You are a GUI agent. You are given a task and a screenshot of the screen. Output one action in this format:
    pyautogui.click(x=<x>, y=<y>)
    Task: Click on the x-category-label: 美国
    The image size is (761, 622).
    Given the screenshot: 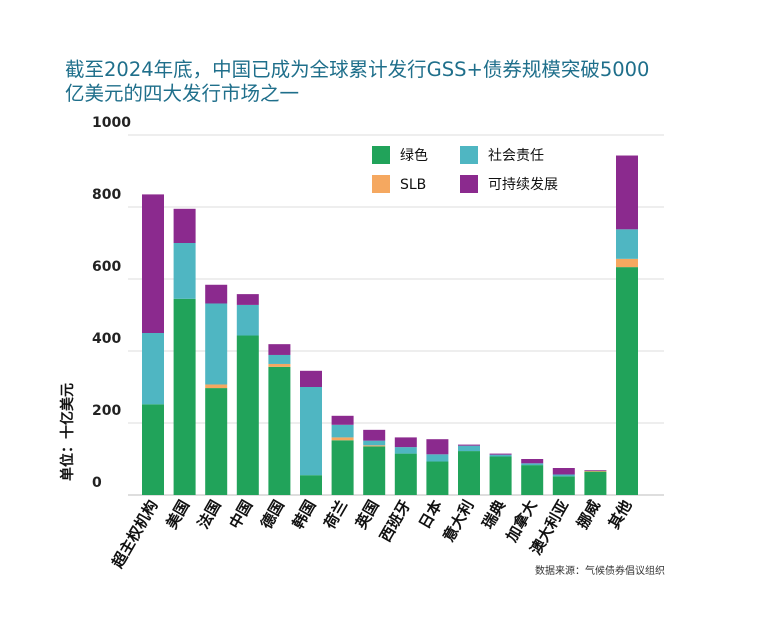 What is the action you would take?
    pyautogui.click(x=177, y=514)
    